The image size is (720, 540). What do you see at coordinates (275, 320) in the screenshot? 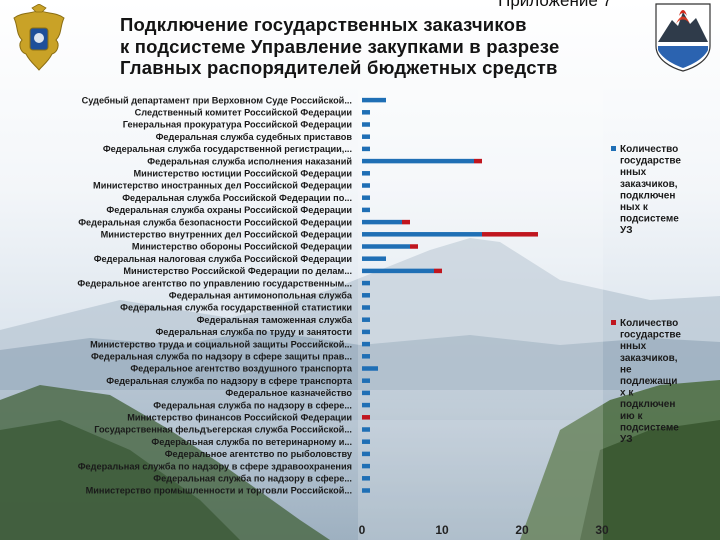
I see `category-label: Федеральная таможенная служба` at bounding box center [275, 320].